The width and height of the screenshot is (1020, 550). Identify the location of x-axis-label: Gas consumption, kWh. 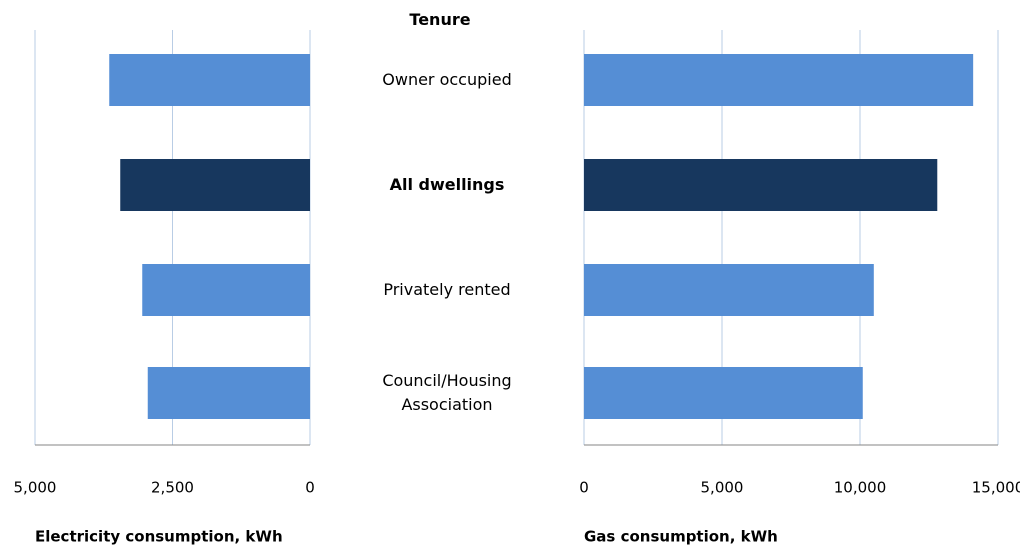
(681, 537).